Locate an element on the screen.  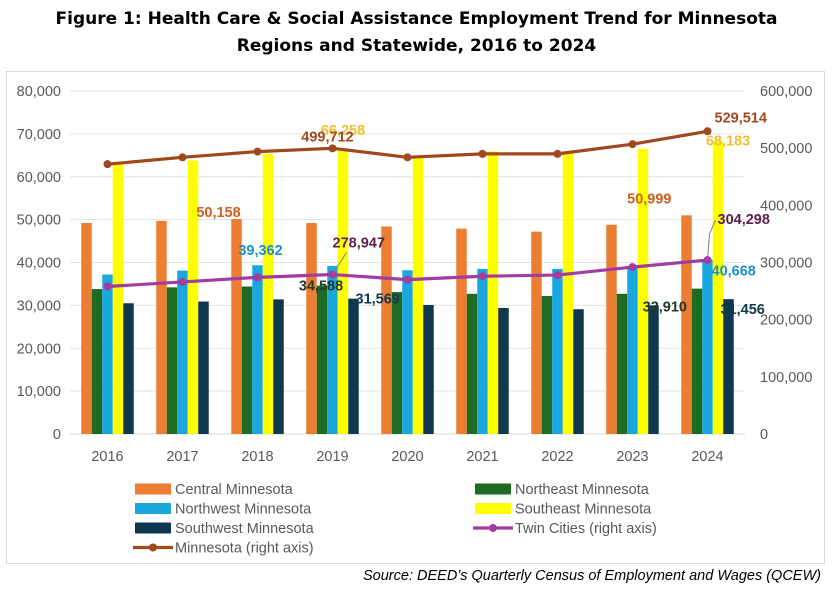
data-label: 39,362 is located at coordinates (260, 251).